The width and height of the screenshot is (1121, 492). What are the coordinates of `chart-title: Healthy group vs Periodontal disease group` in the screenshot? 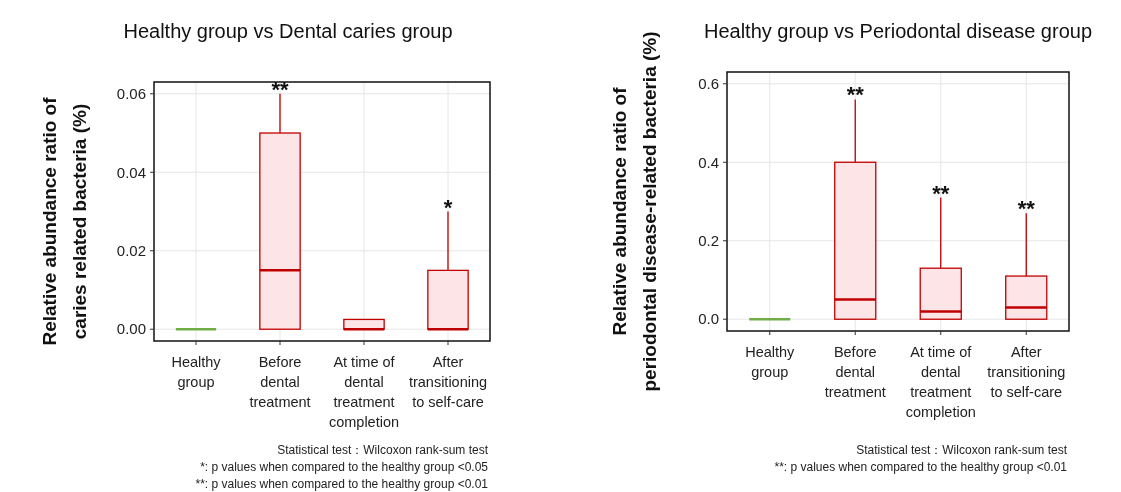 It's located at (898, 31).